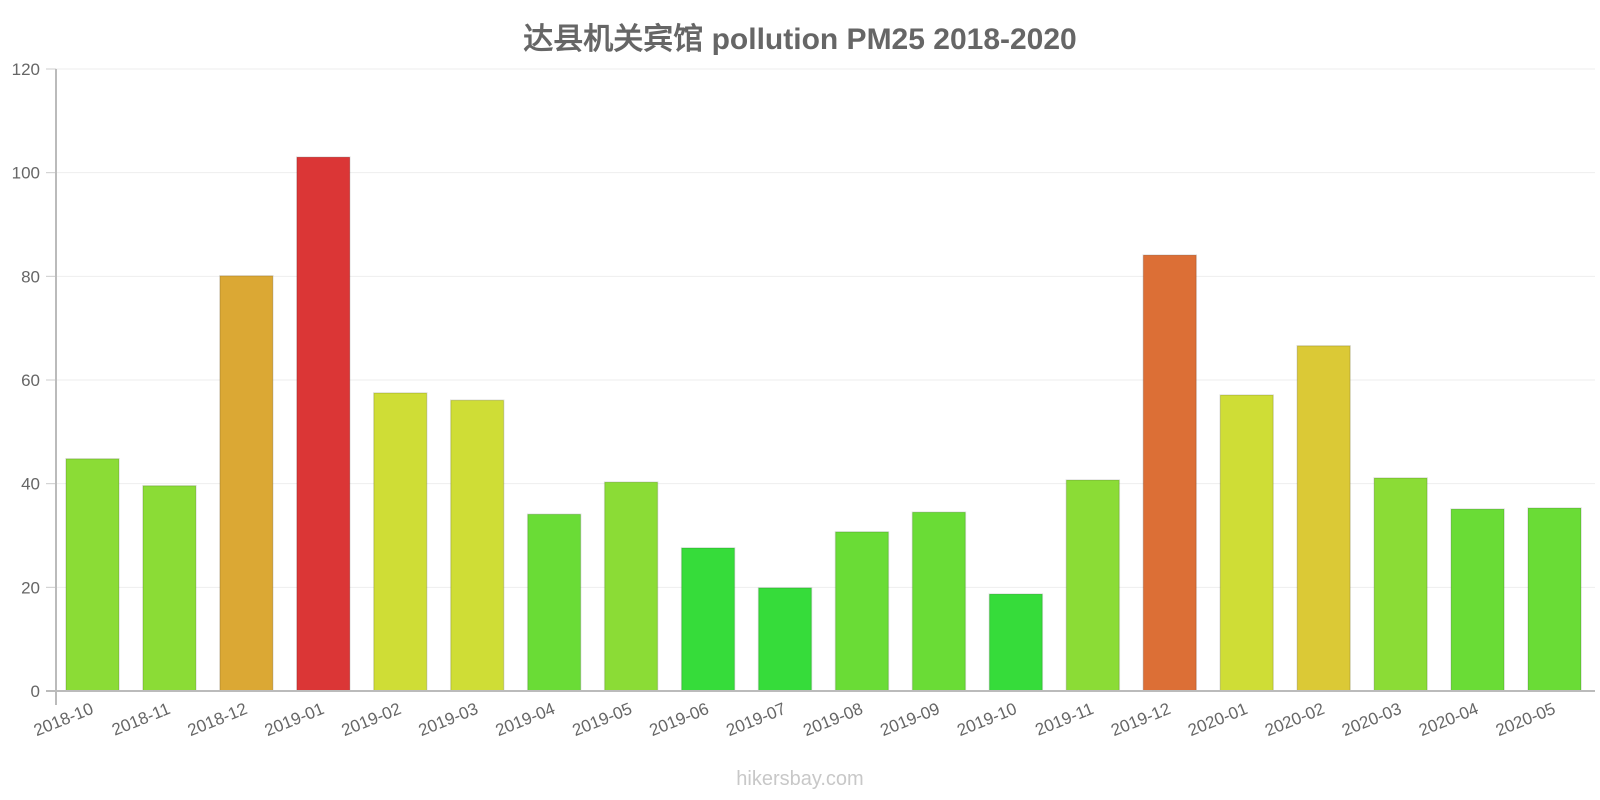 Image resolution: width=1600 pixels, height=800 pixels. I want to click on y-tick-label: 120, so click(26, 69).